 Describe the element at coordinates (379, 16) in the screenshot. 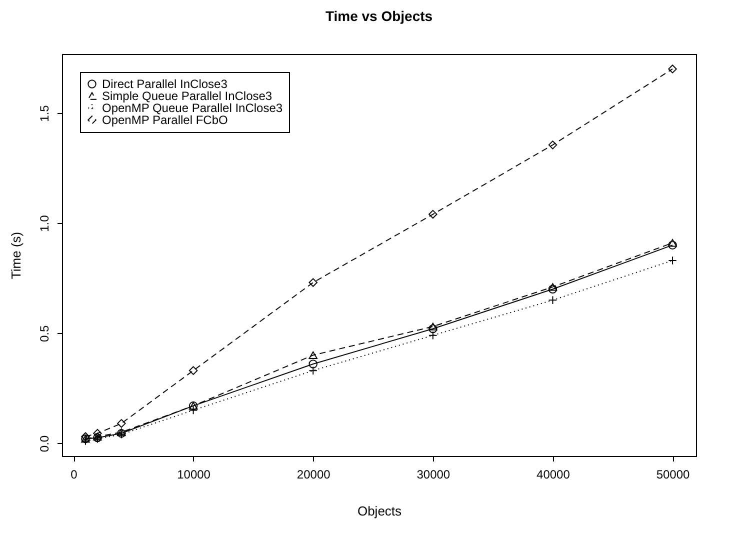

I see `chart-title: Time vs Objects` at that location.